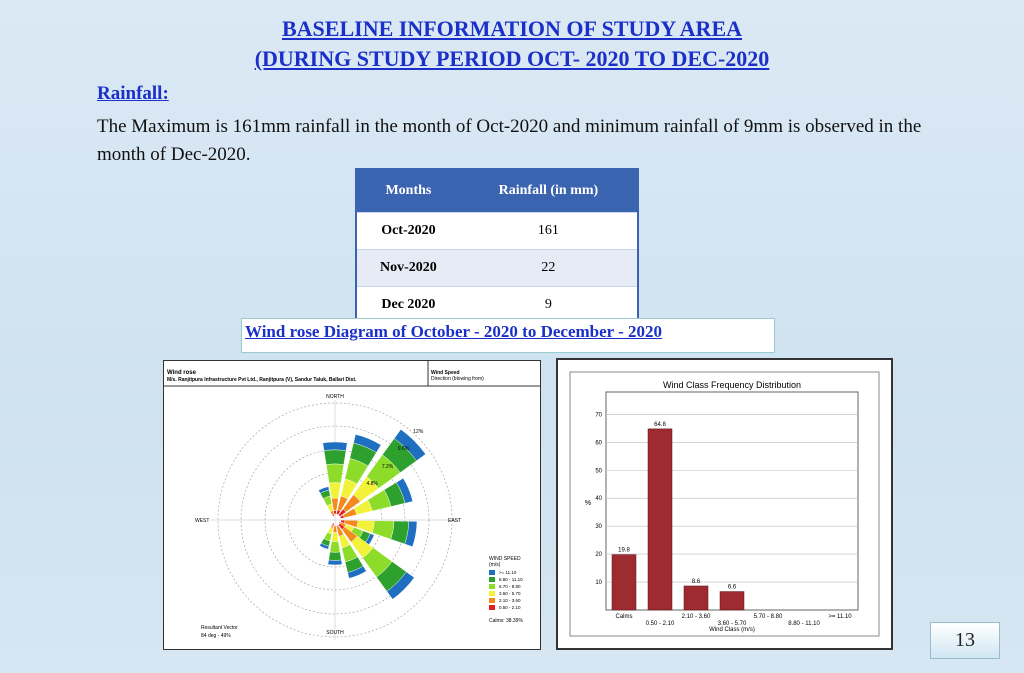 The image size is (1024, 673). What do you see at coordinates (732, 588) in the screenshot?
I see `value-label: 6.6` at bounding box center [732, 588].